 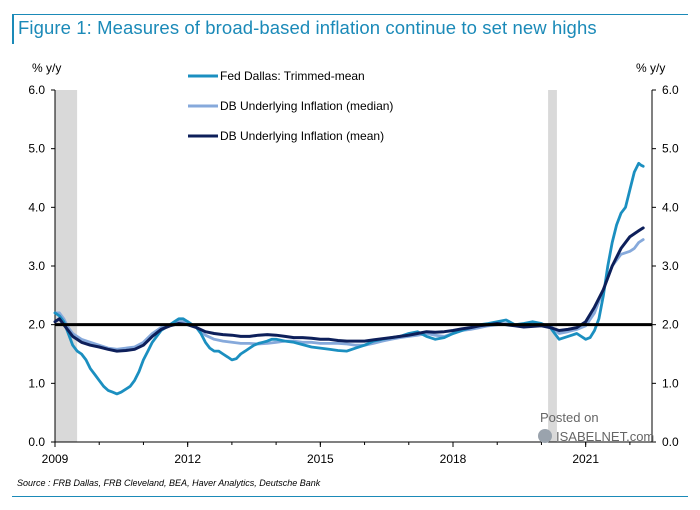 What do you see at coordinates (545, 436) in the screenshot?
I see `watermark-logo-icon` at bounding box center [545, 436].